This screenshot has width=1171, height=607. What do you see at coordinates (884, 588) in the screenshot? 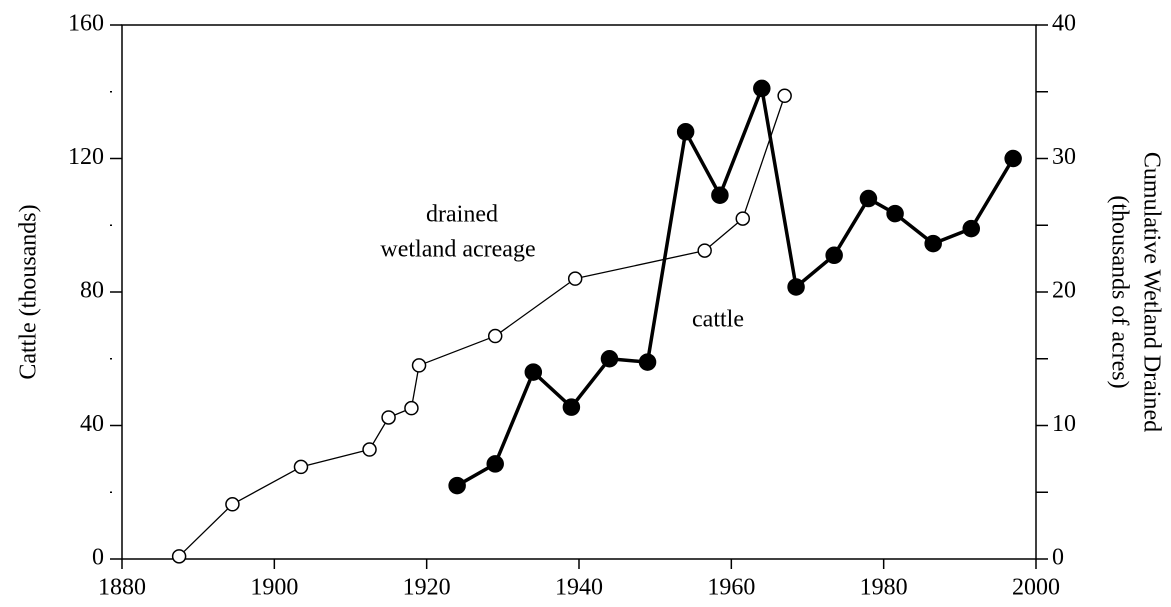
I see `x-tick-label: 1980` at bounding box center [884, 588].